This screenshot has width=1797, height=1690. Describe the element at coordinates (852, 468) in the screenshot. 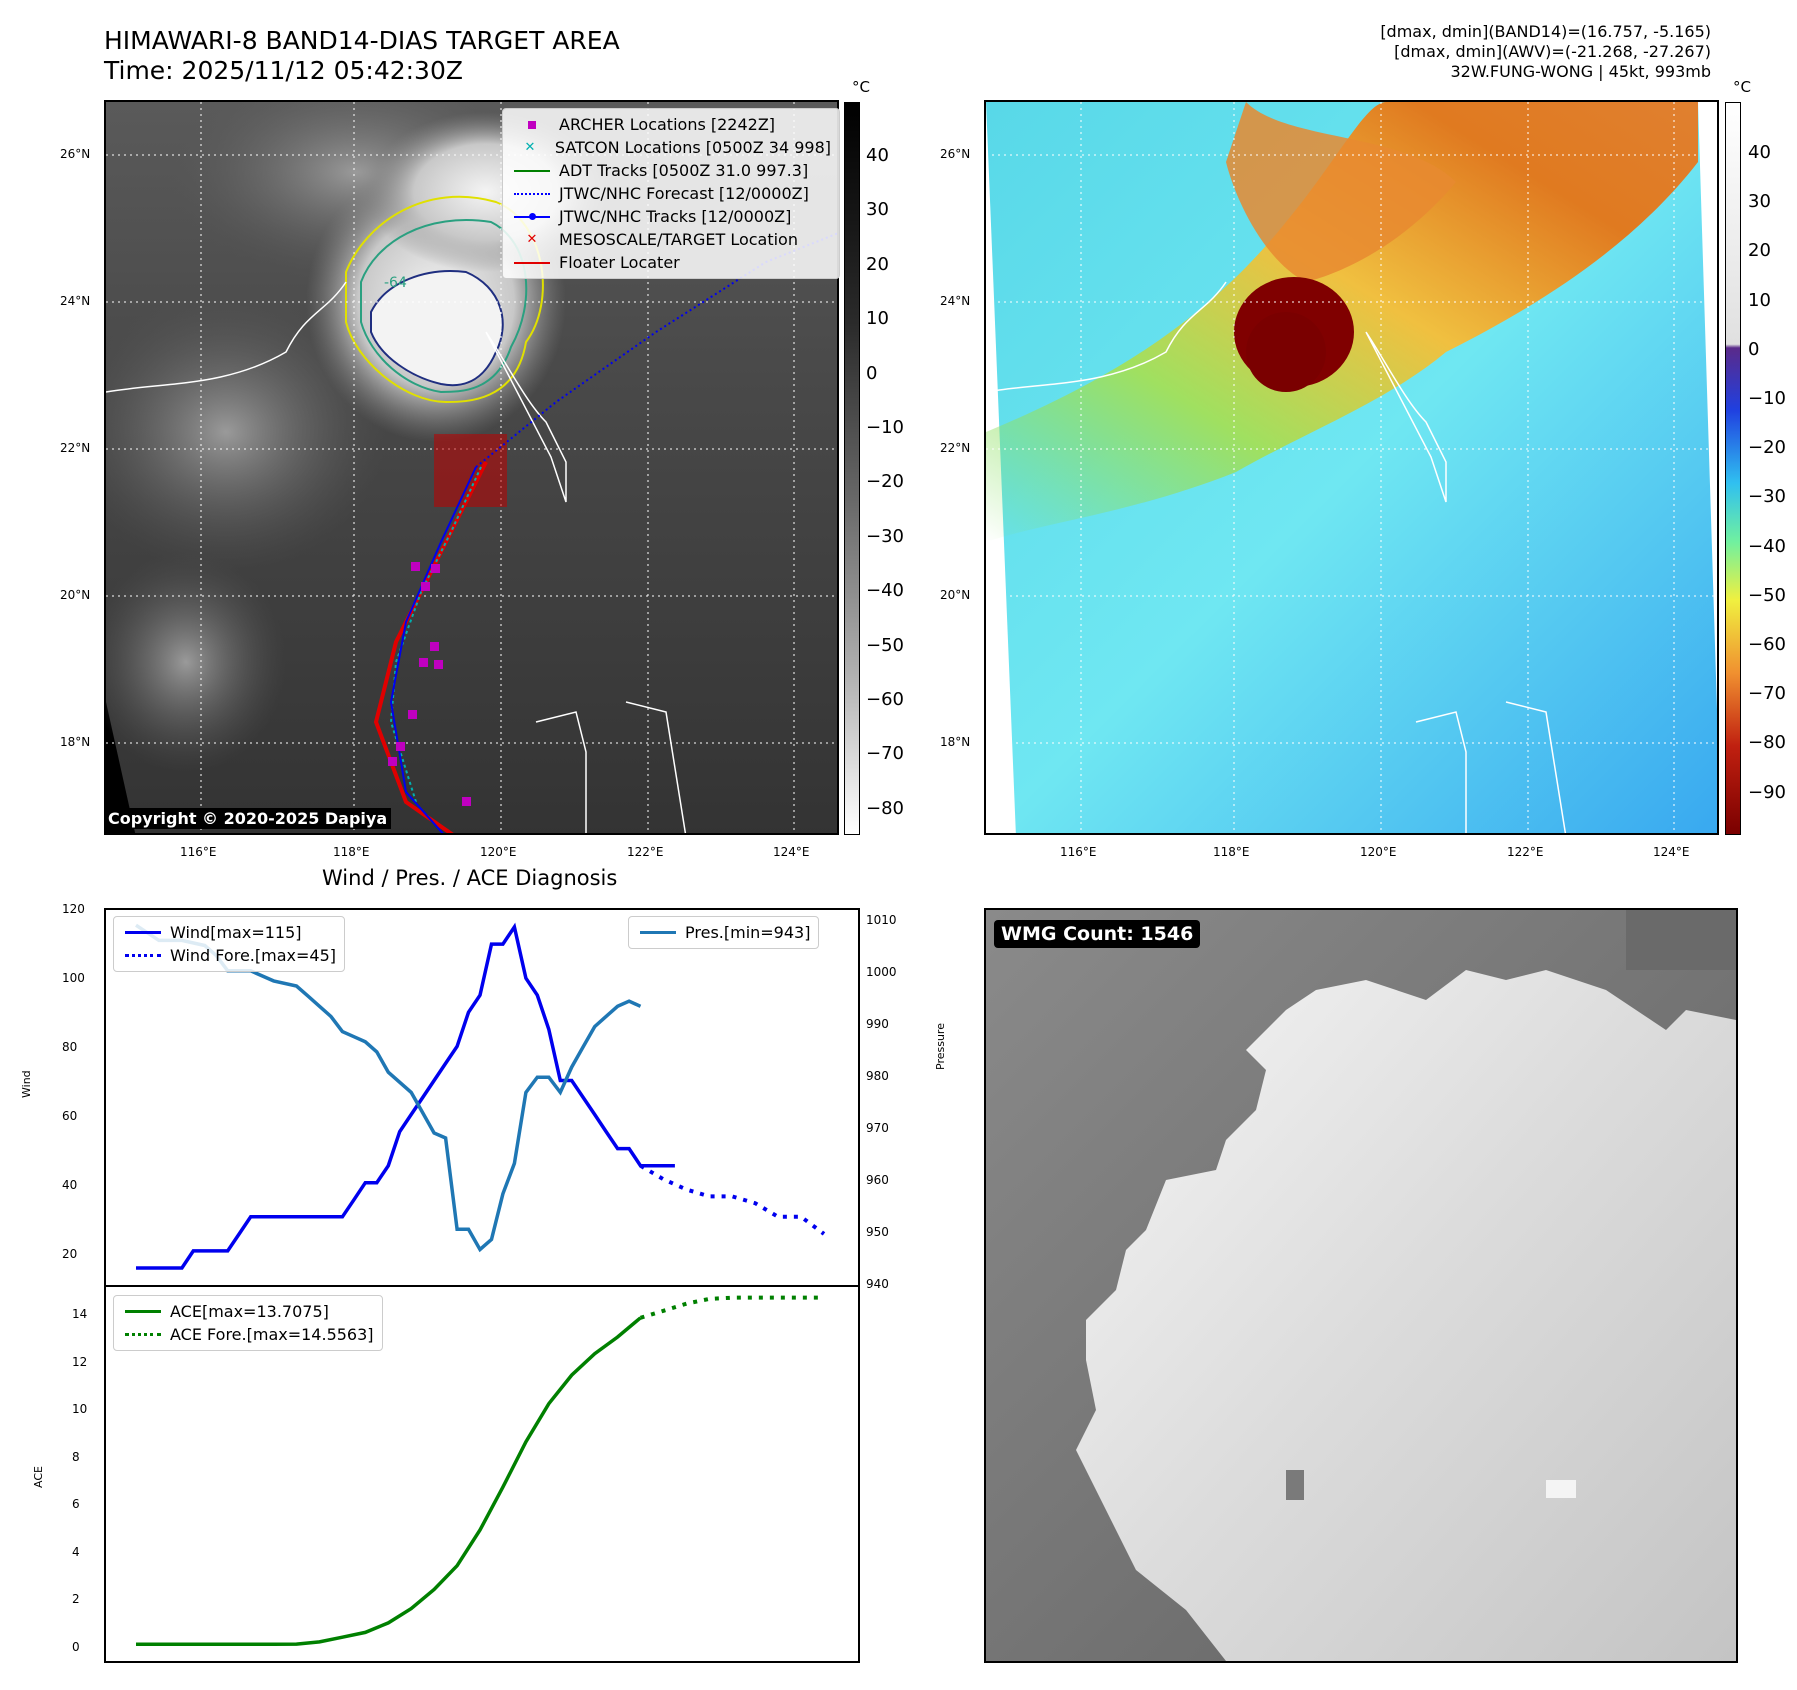

I see `ir-colorbar` at that location.